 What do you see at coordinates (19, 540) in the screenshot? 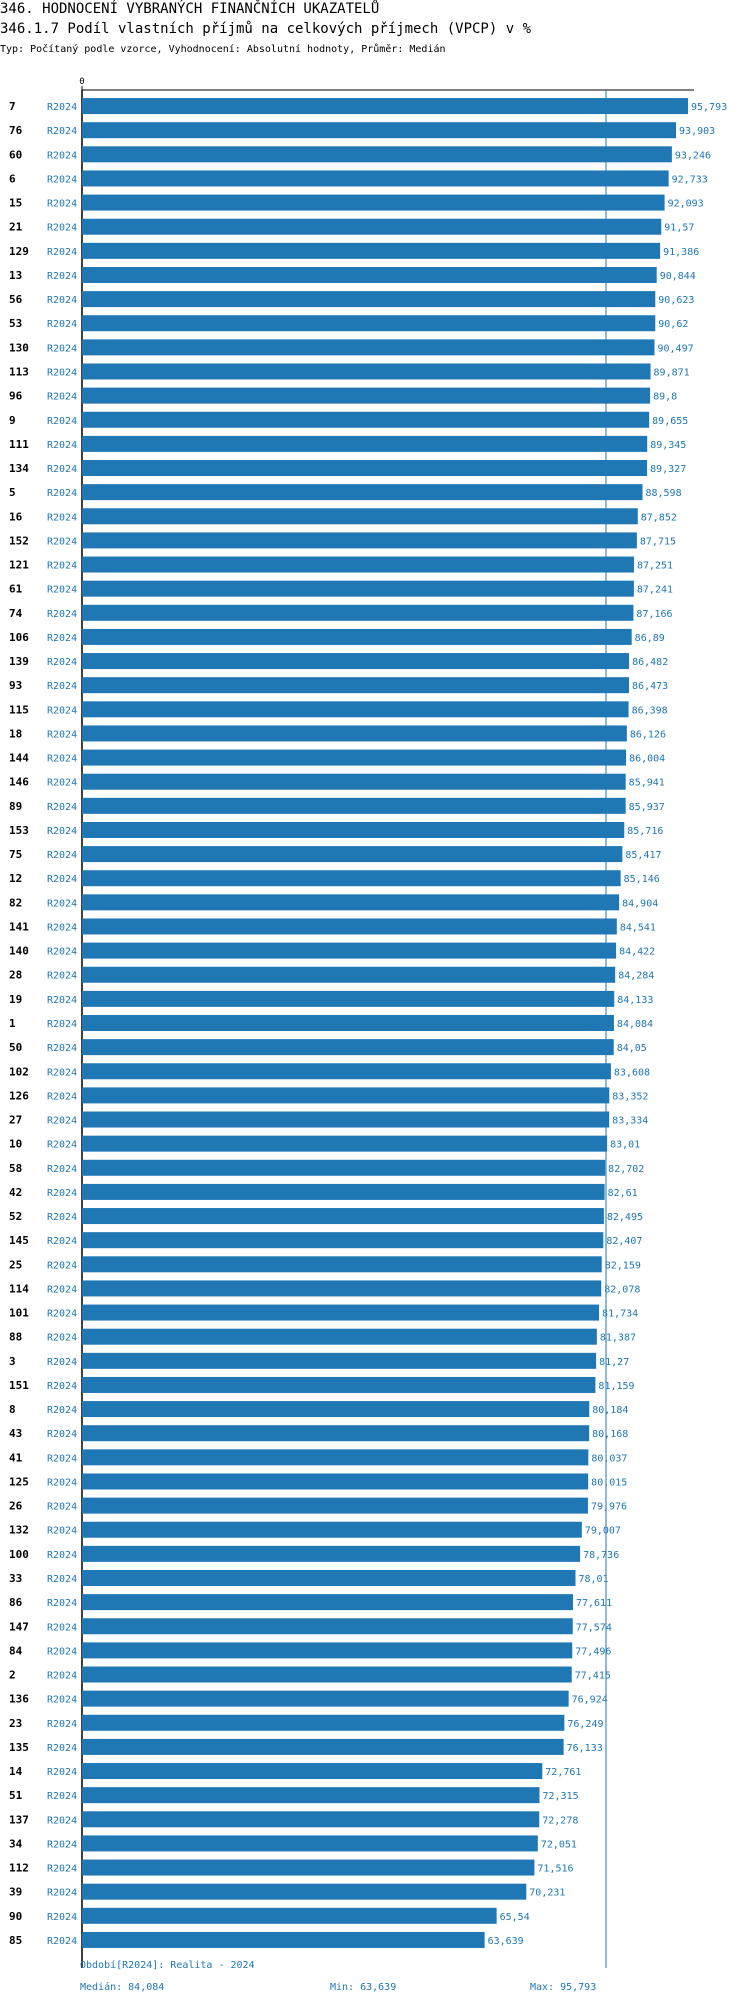
I see `row-id-label: 152` at bounding box center [19, 540].